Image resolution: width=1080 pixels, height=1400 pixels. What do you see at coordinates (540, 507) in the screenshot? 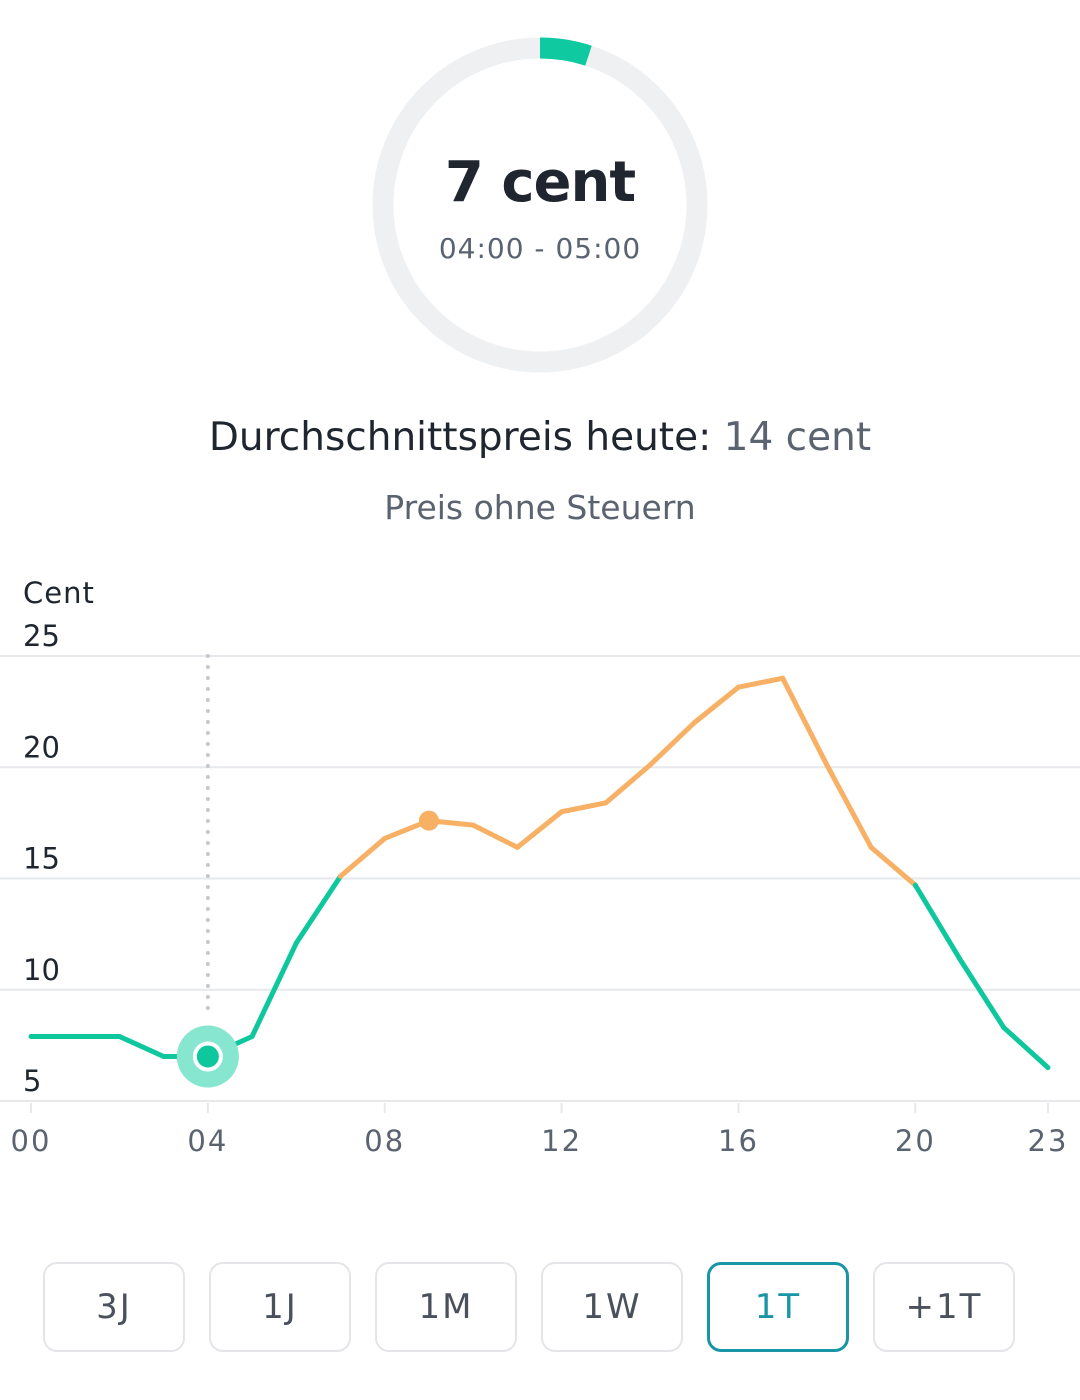
I see `price-note: Preis ohne Steuern` at bounding box center [540, 507].